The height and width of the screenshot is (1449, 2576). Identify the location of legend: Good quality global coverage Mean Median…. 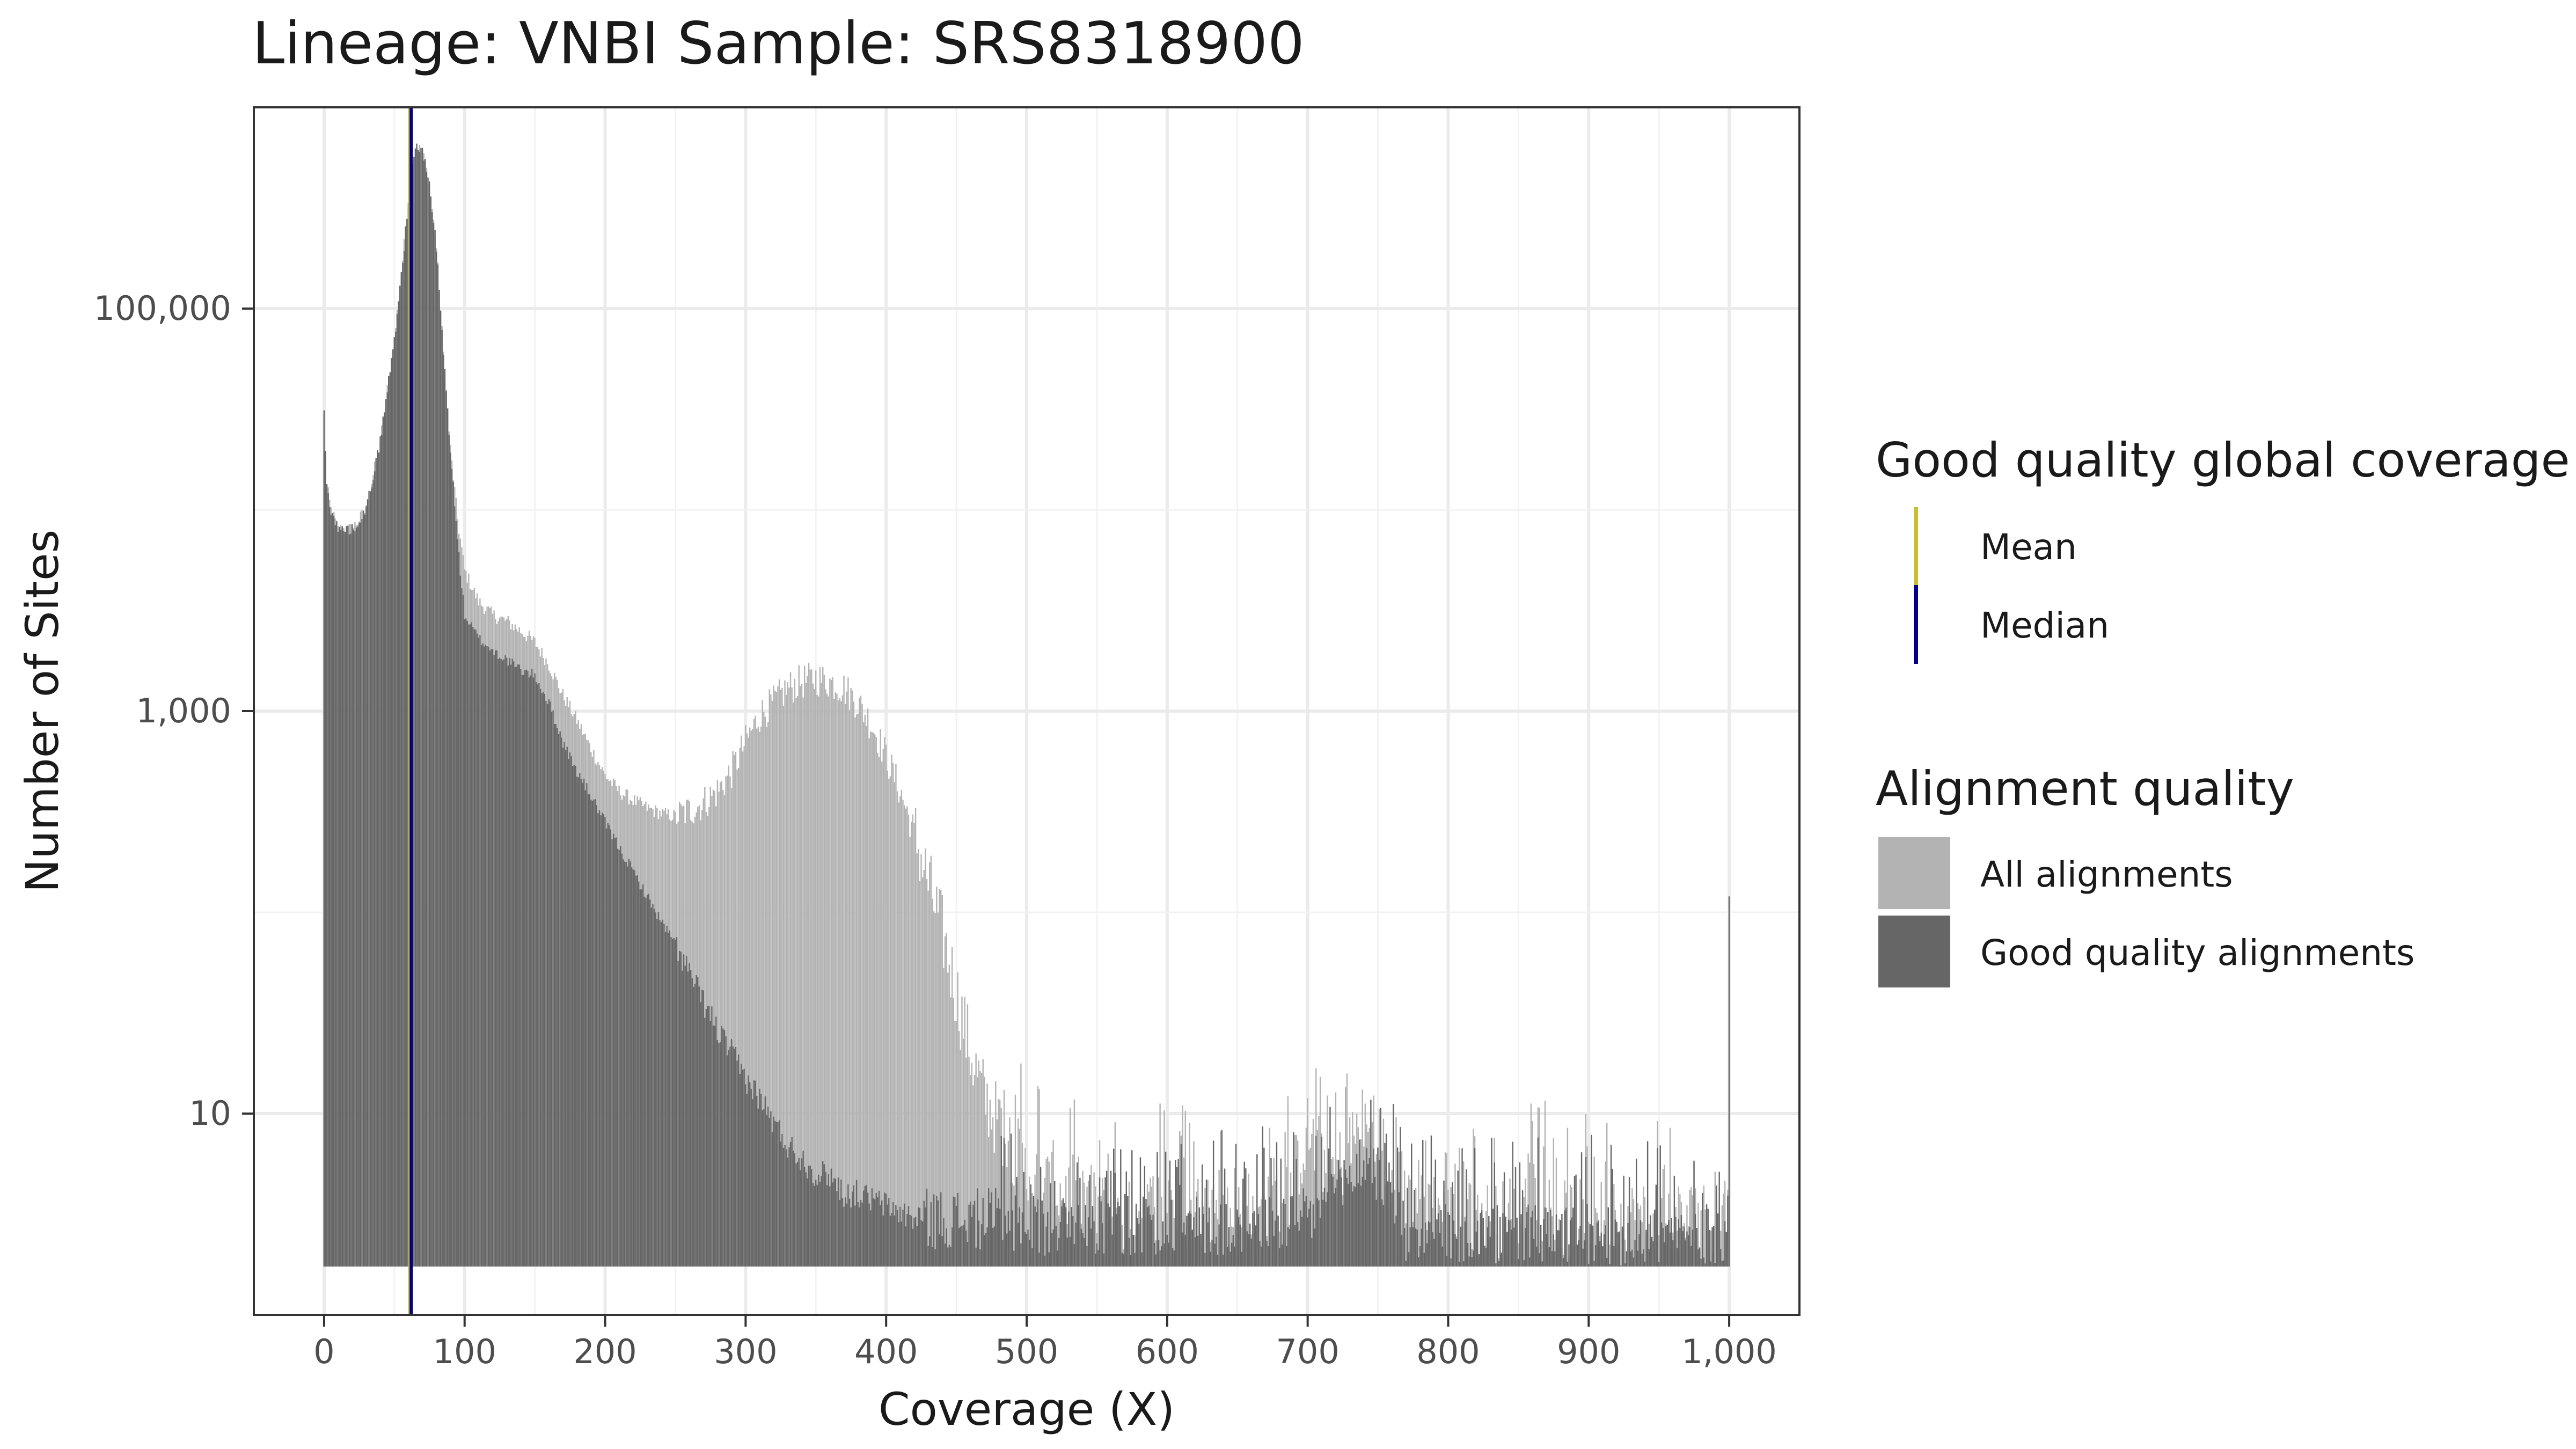
(2223, 710).